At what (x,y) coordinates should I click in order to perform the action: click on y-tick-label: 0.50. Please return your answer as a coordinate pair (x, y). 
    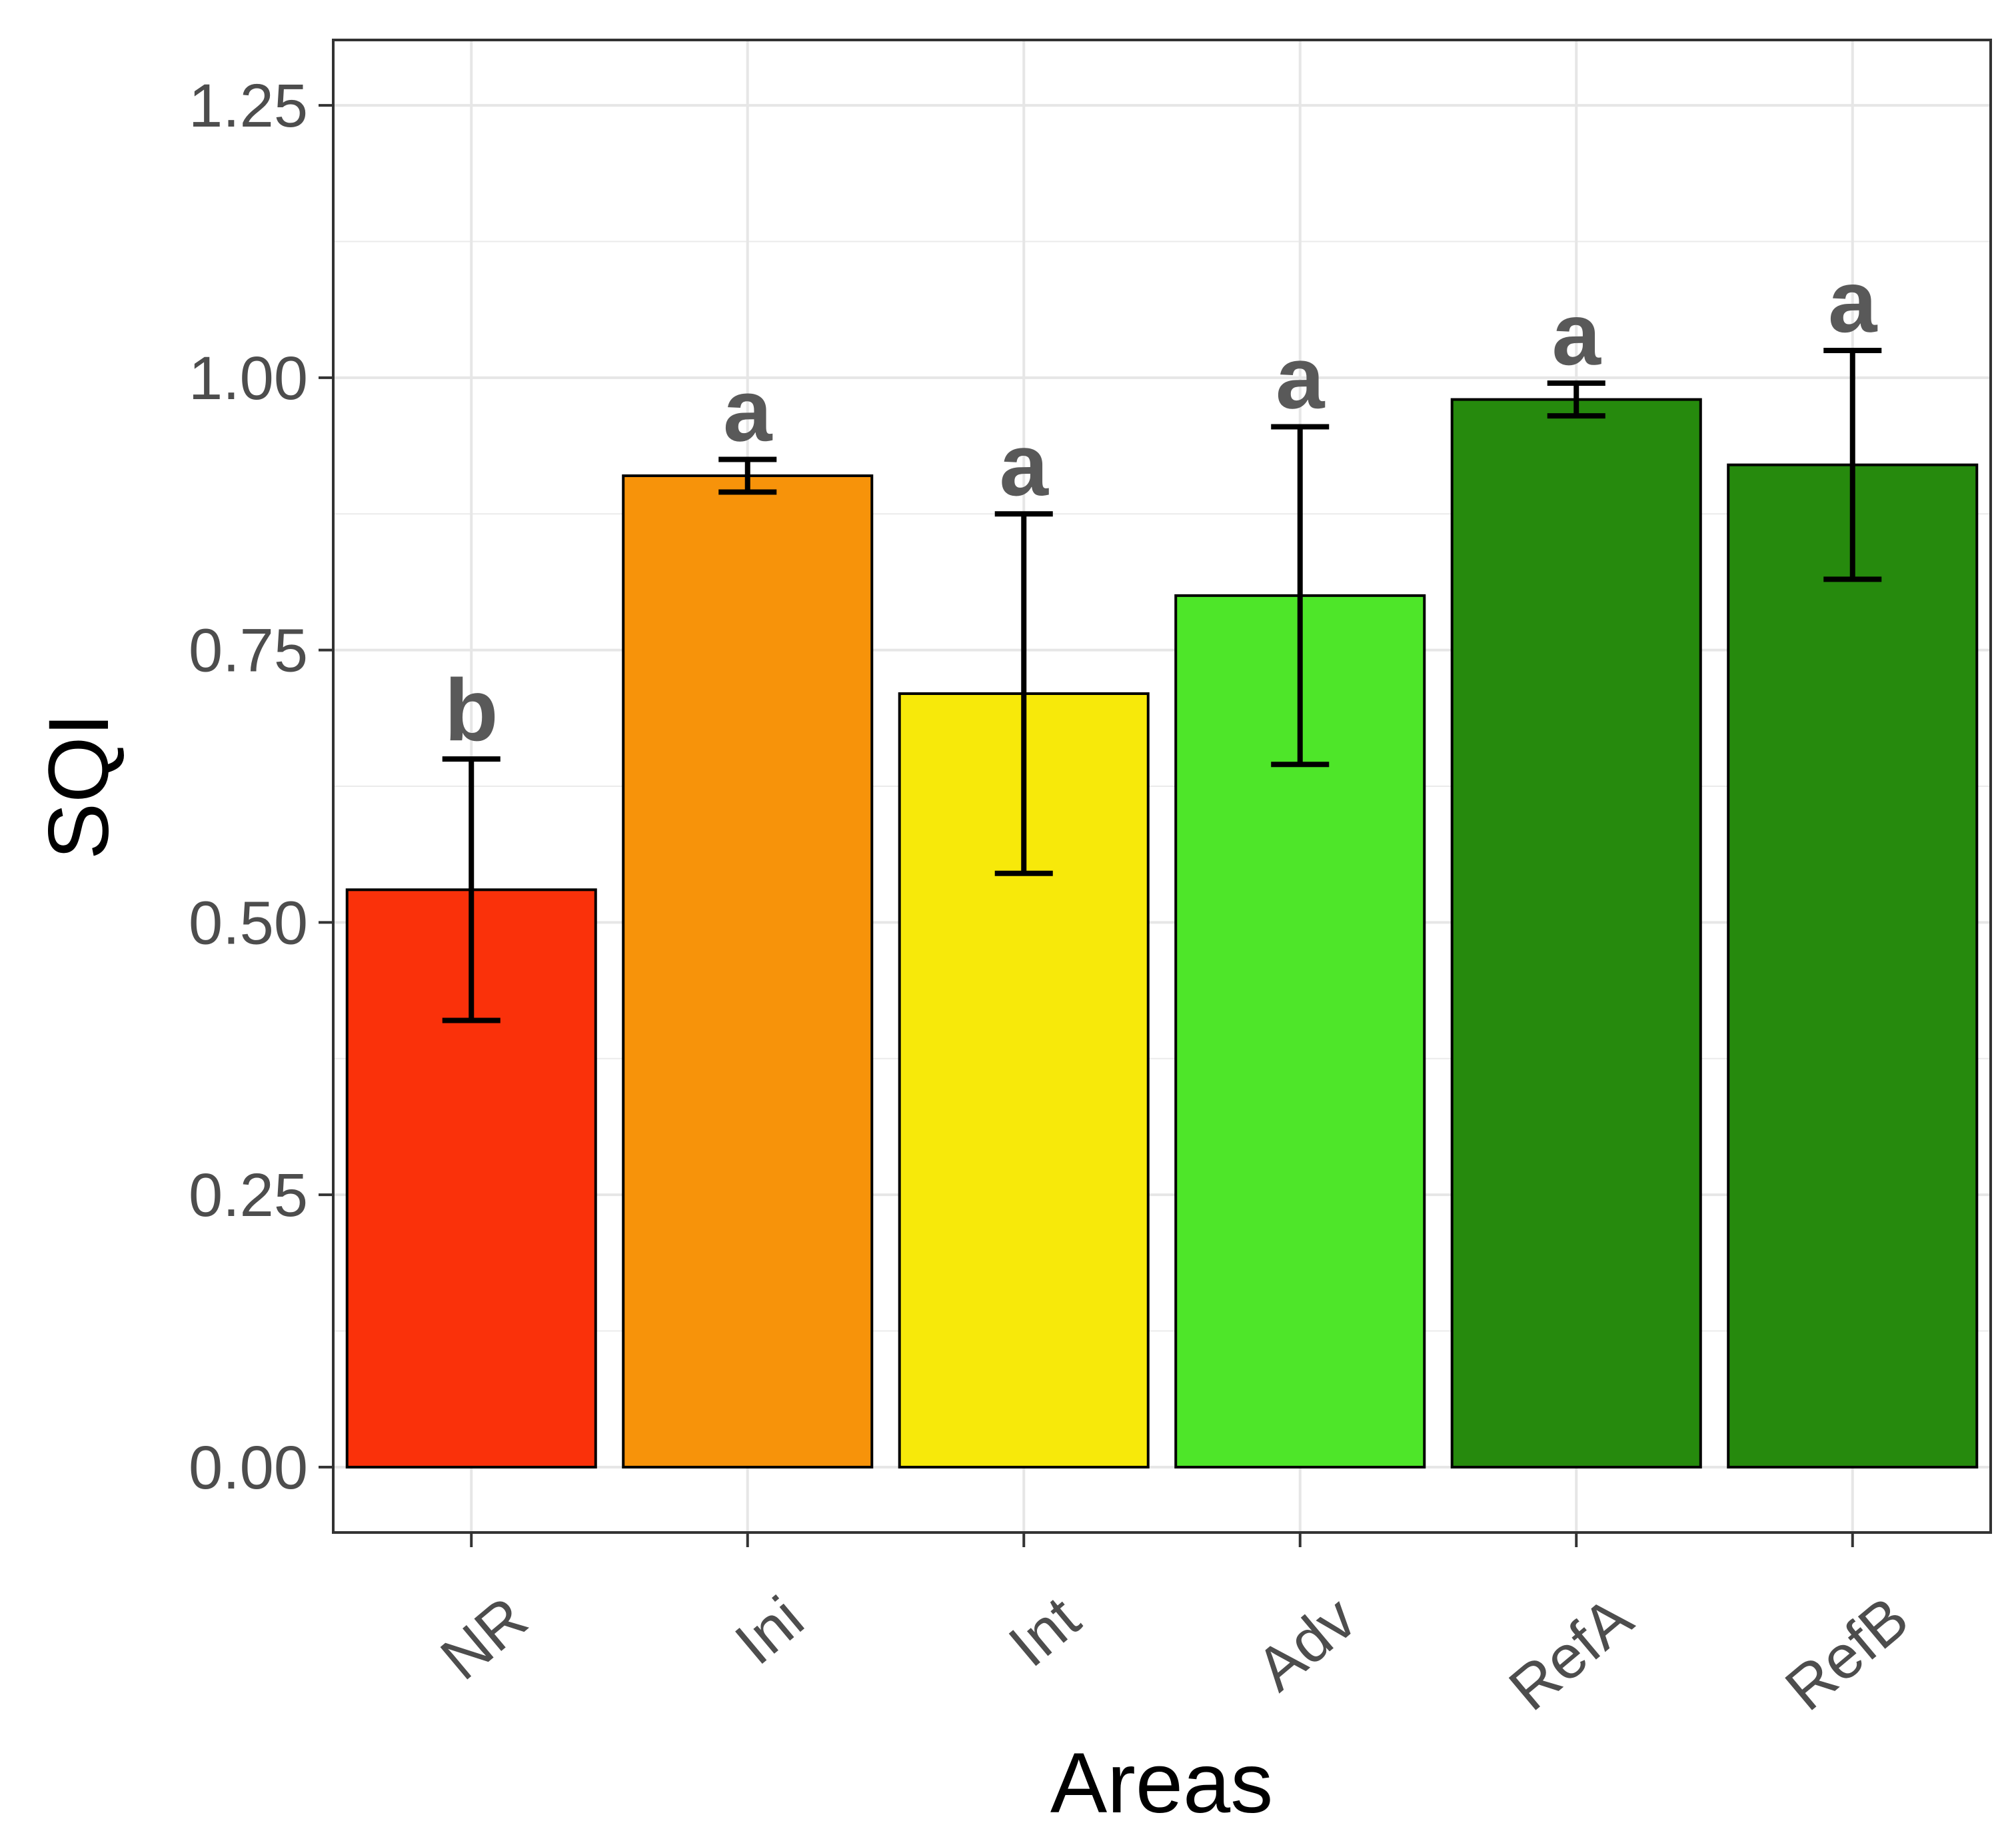
    Looking at the image, I should click on (248, 923).